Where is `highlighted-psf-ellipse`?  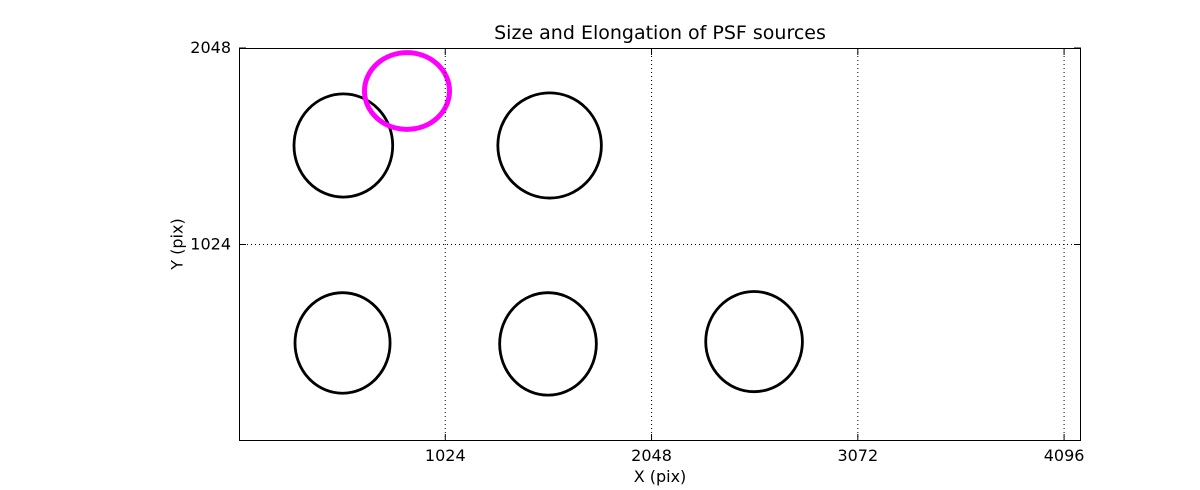 highlighted-psf-ellipse is located at coordinates (407, 91).